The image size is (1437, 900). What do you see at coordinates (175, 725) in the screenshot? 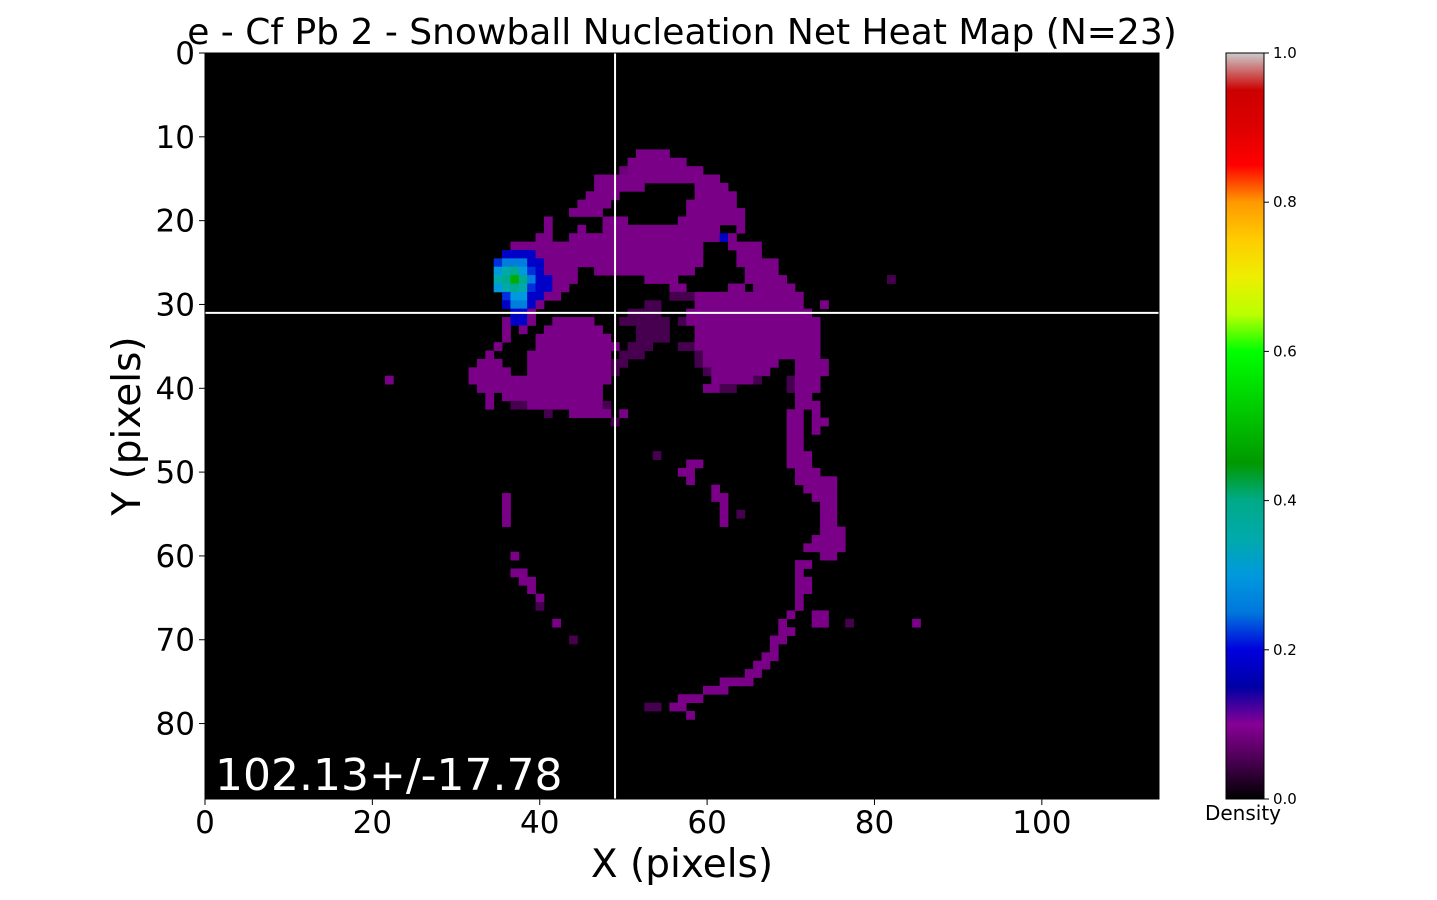
I see `y-tick-label: 80` at bounding box center [175, 725].